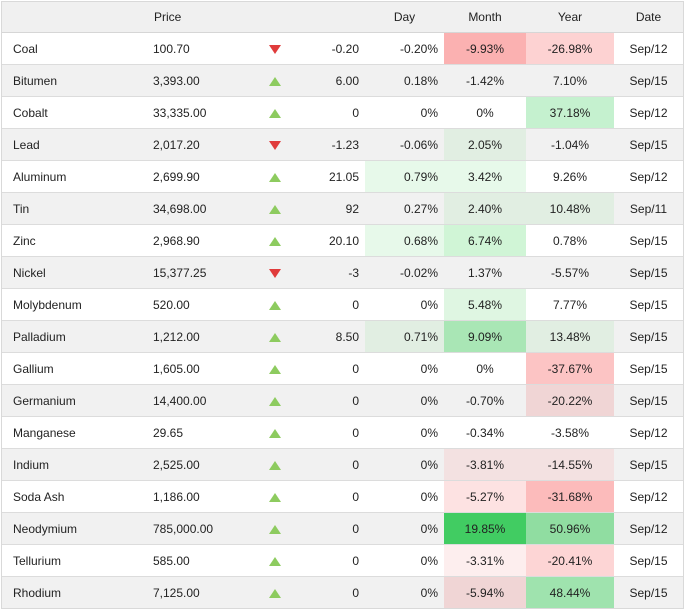 The width and height of the screenshot is (687, 609). Describe the element at coordinates (485, 240) in the screenshot. I see `month-percent-cell: 6.74%` at that location.